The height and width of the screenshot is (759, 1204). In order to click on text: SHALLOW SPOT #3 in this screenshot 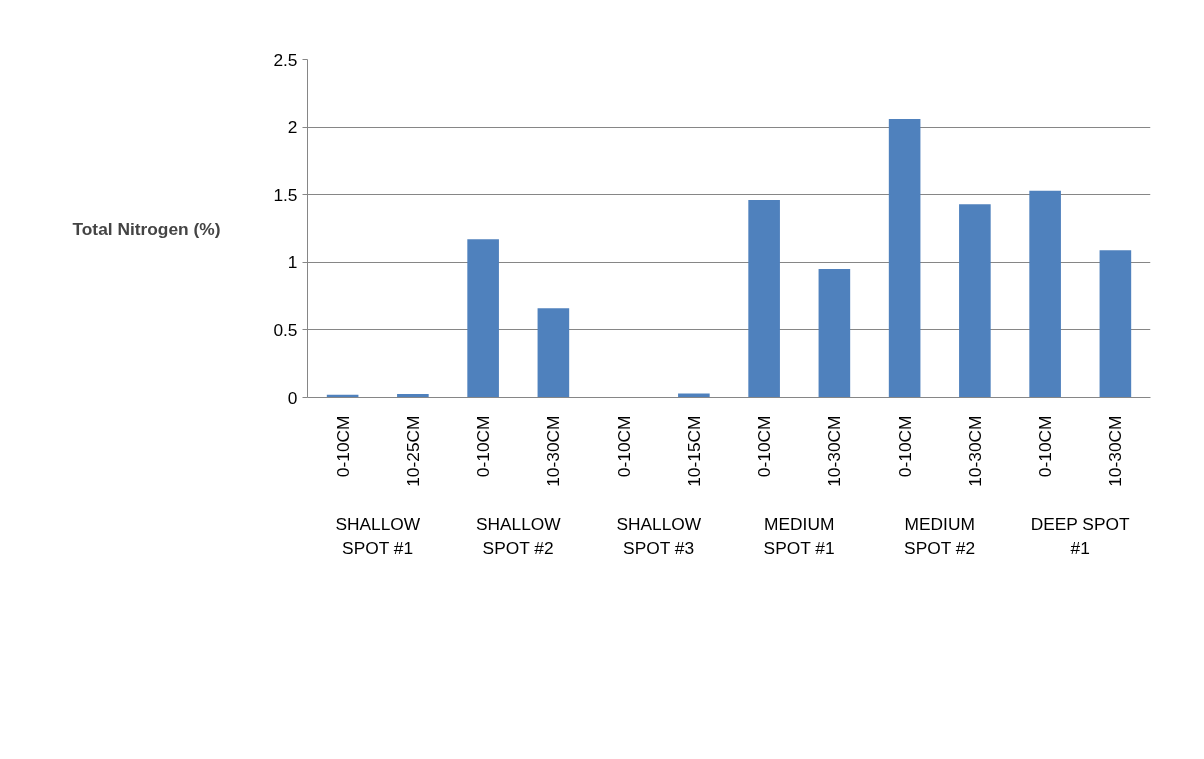, I will do `click(659, 535)`.